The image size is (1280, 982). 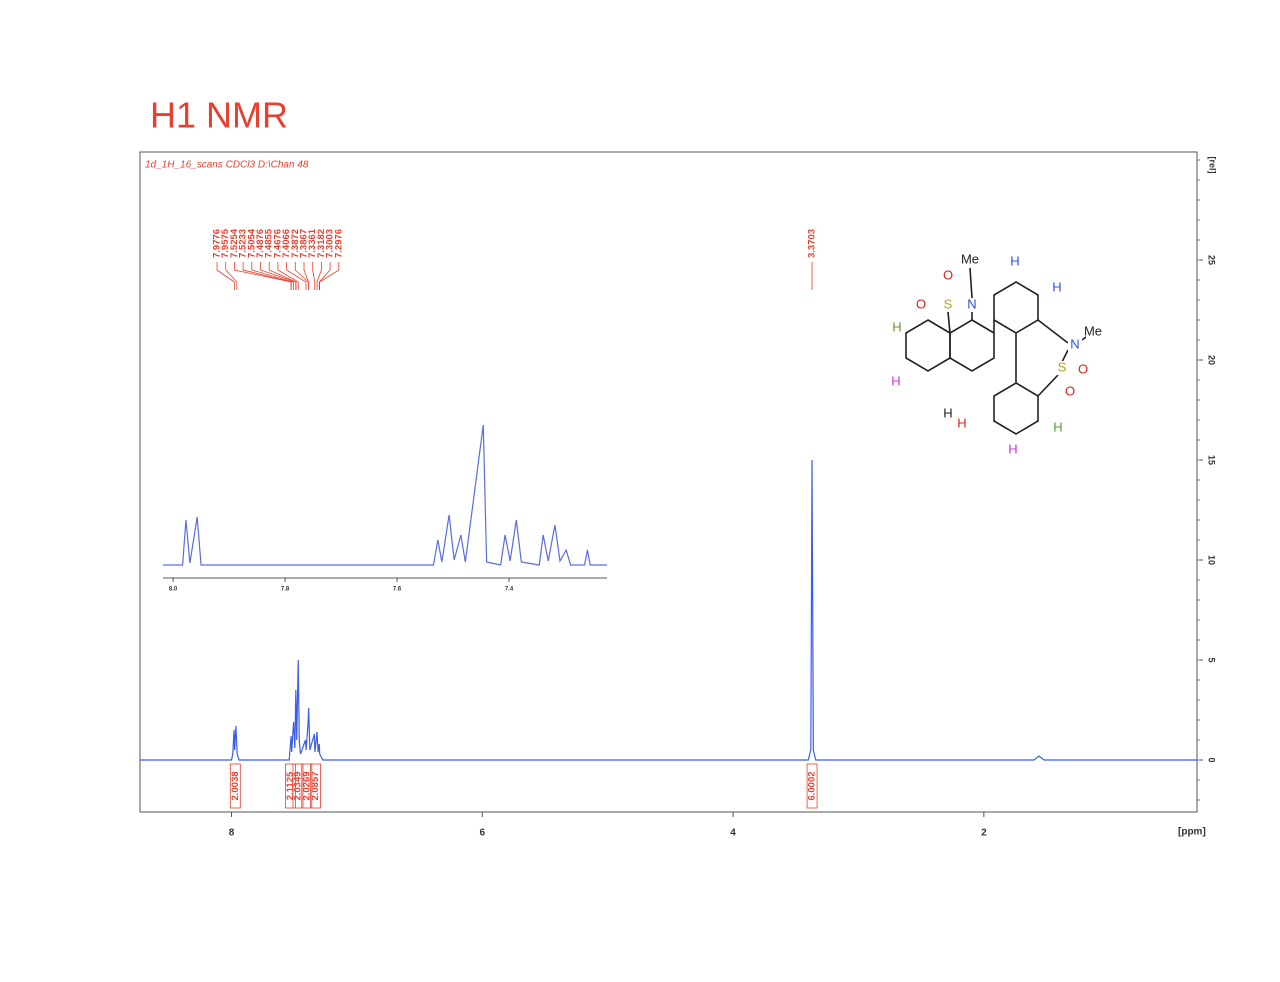 What do you see at coordinates (984, 833) in the screenshot?
I see `x-tick-label: 2` at bounding box center [984, 833].